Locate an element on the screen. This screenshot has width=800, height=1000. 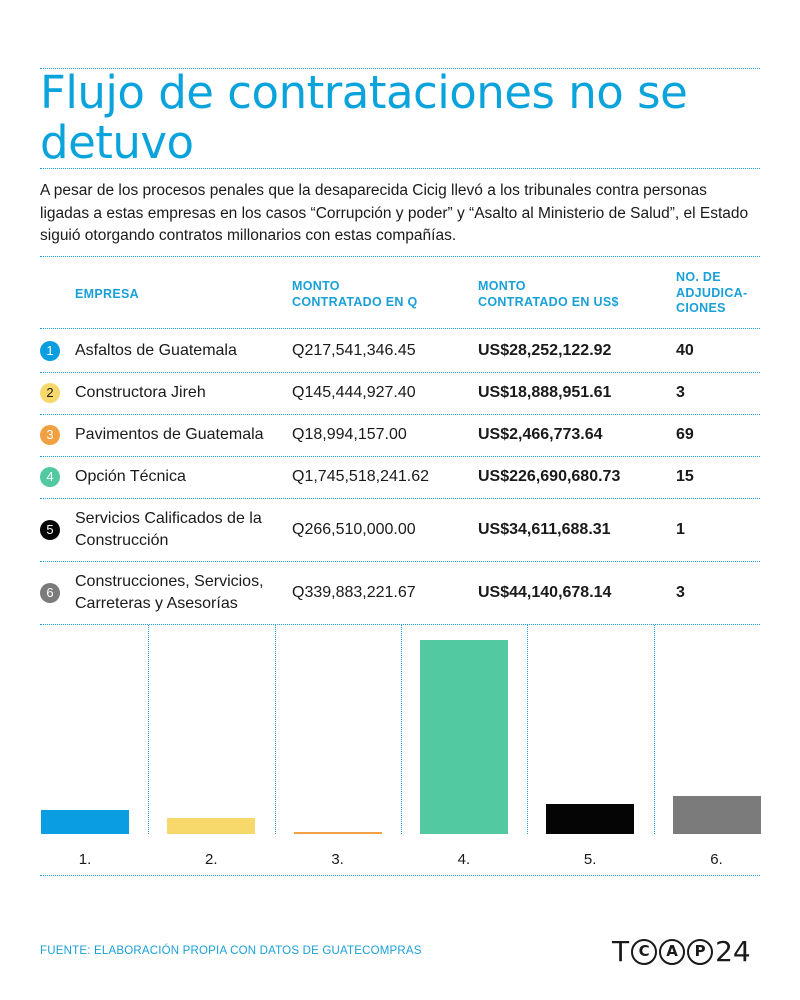
table-top-rule is located at coordinates (400, 256).